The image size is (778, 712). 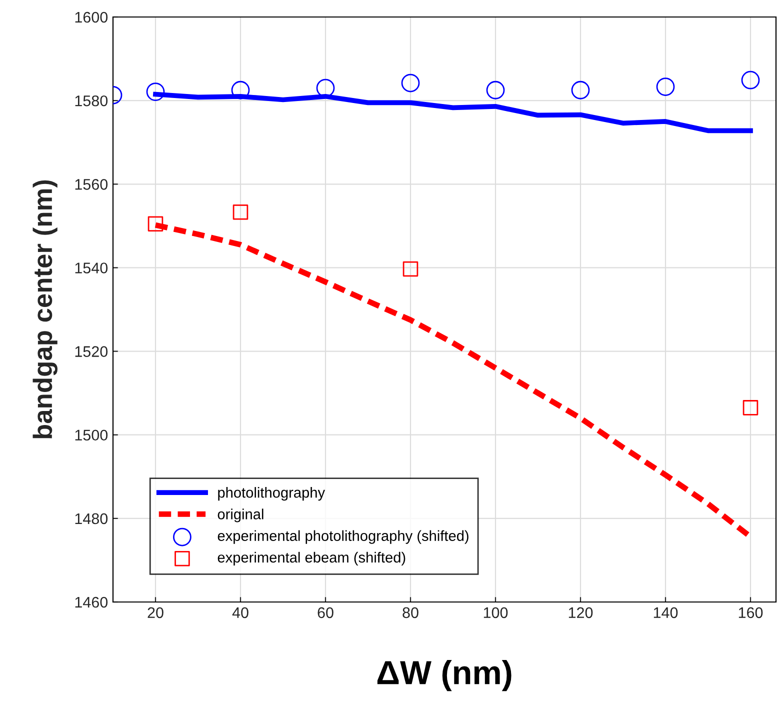 I want to click on x-tick-label: 140, so click(x=666, y=612).